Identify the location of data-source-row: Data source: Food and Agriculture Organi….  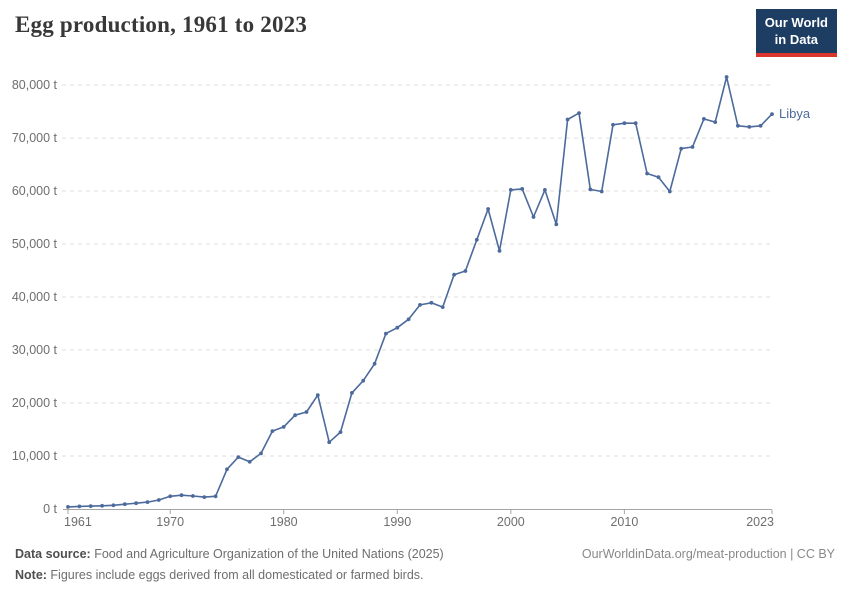
(229, 554).